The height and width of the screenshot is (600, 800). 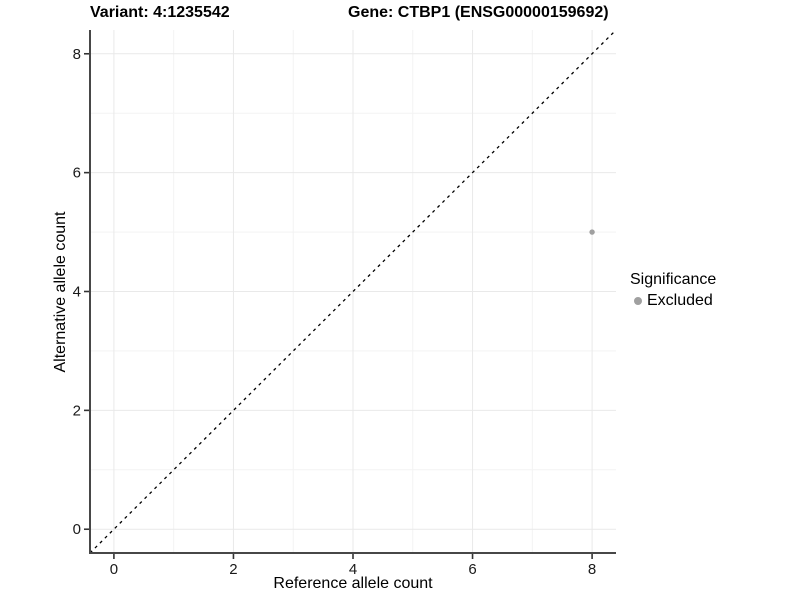 What do you see at coordinates (680, 300) in the screenshot?
I see `legend-item-label: Excluded` at bounding box center [680, 300].